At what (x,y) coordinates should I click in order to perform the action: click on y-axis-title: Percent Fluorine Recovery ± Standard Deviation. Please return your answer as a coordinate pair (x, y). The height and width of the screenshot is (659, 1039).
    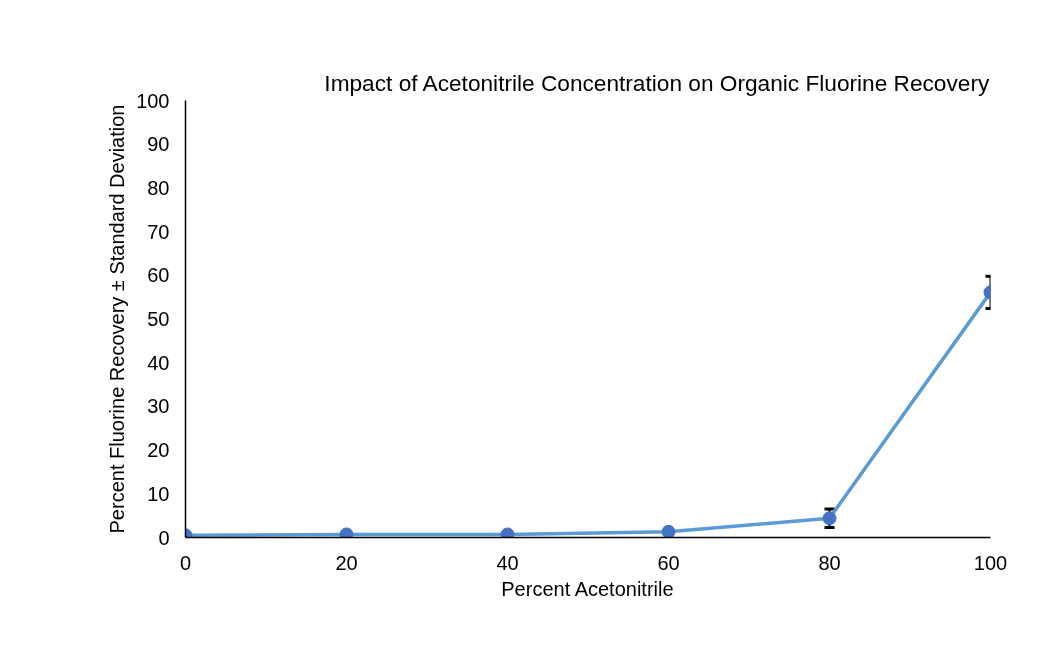
    Looking at the image, I should click on (117, 319).